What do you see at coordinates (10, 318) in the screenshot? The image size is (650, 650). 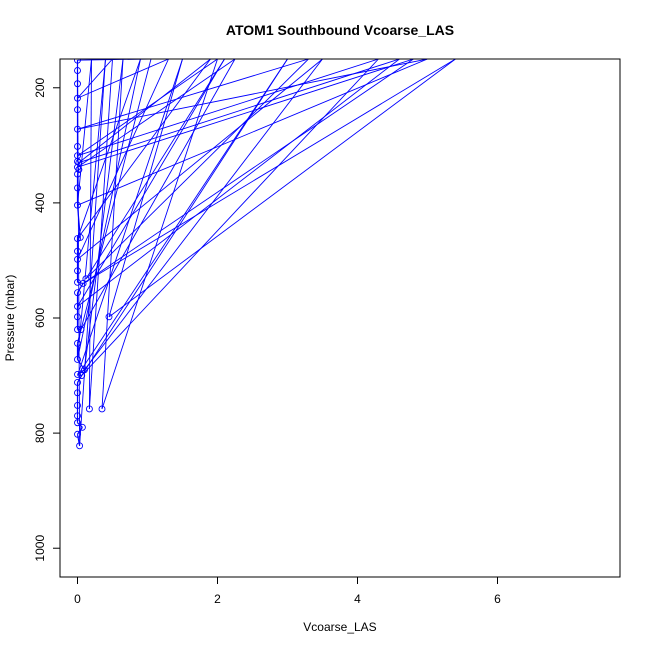 I see `y-axis-label: Pressure (mbar)` at bounding box center [10, 318].